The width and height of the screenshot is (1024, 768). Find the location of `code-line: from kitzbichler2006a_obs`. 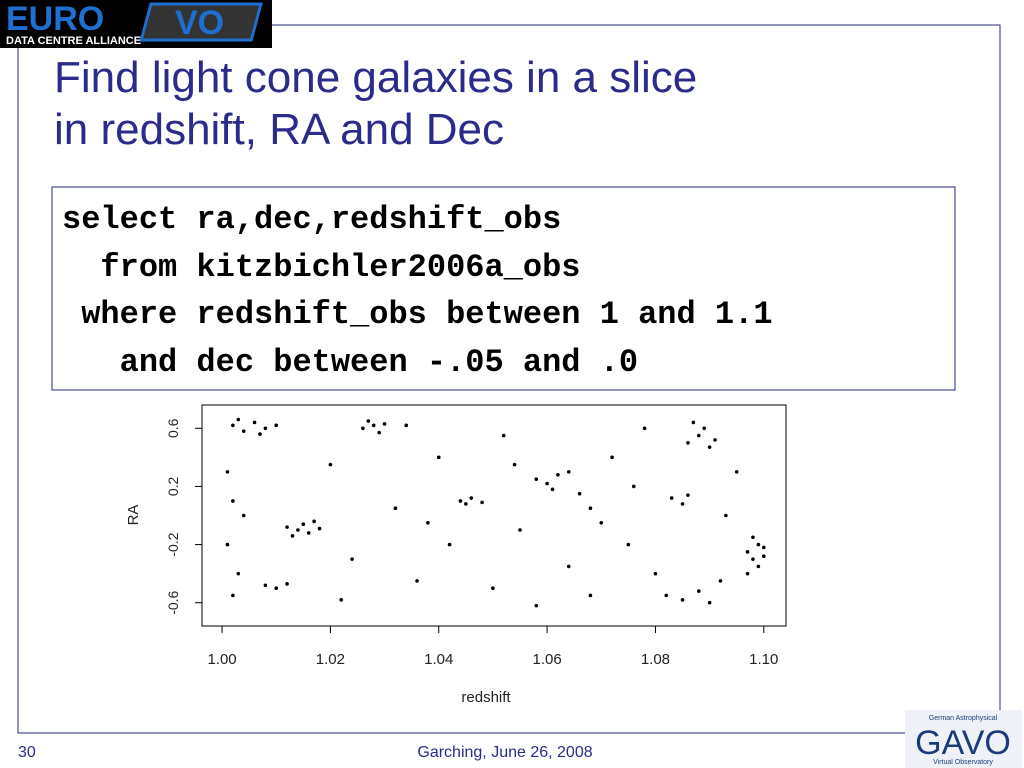

code-line: from kitzbichler2006a_obs is located at coordinates (321, 267).